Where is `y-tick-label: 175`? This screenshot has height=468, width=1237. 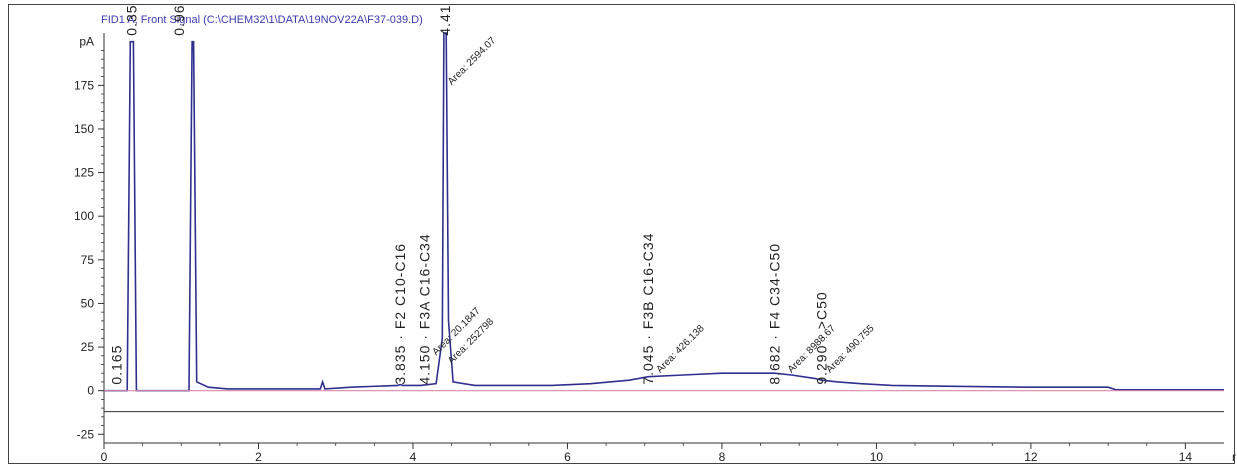 y-tick-label: 175 is located at coordinates (84, 85).